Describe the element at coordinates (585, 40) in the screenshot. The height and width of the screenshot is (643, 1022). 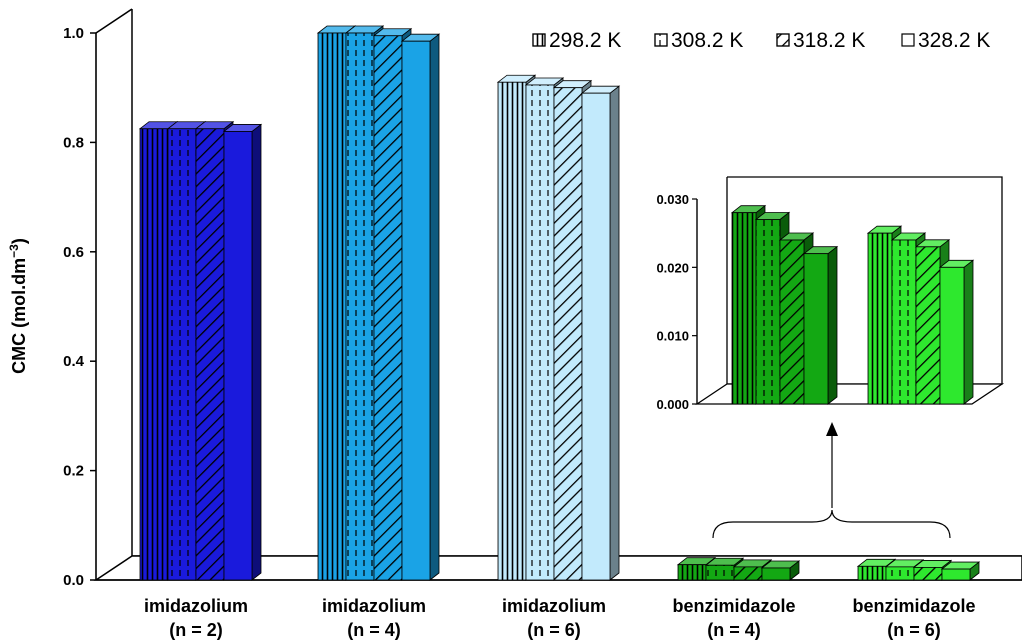
I see `legend-label: 298.2 K` at that location.